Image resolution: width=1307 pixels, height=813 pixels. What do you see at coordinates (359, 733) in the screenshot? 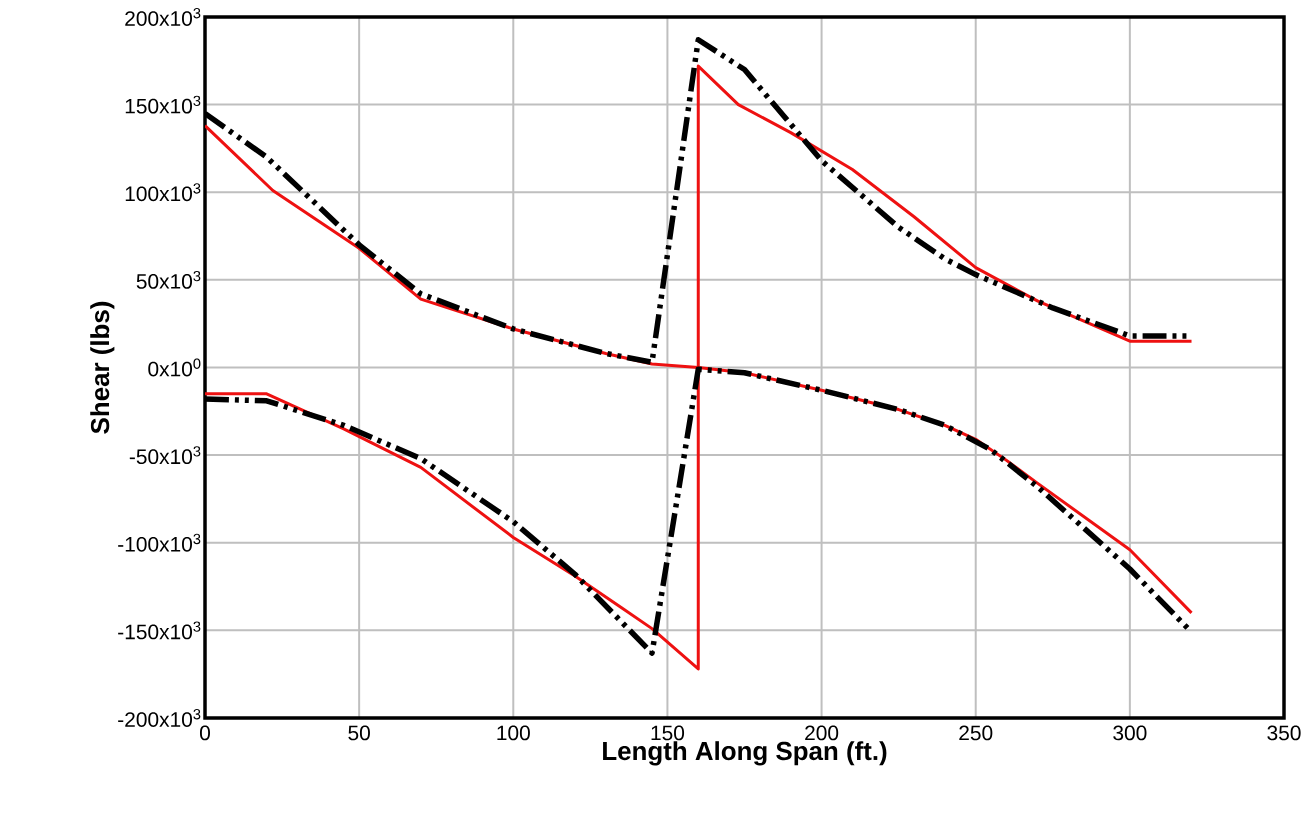
I see `x-tick-label: 50` at bounding box center [359, 733].